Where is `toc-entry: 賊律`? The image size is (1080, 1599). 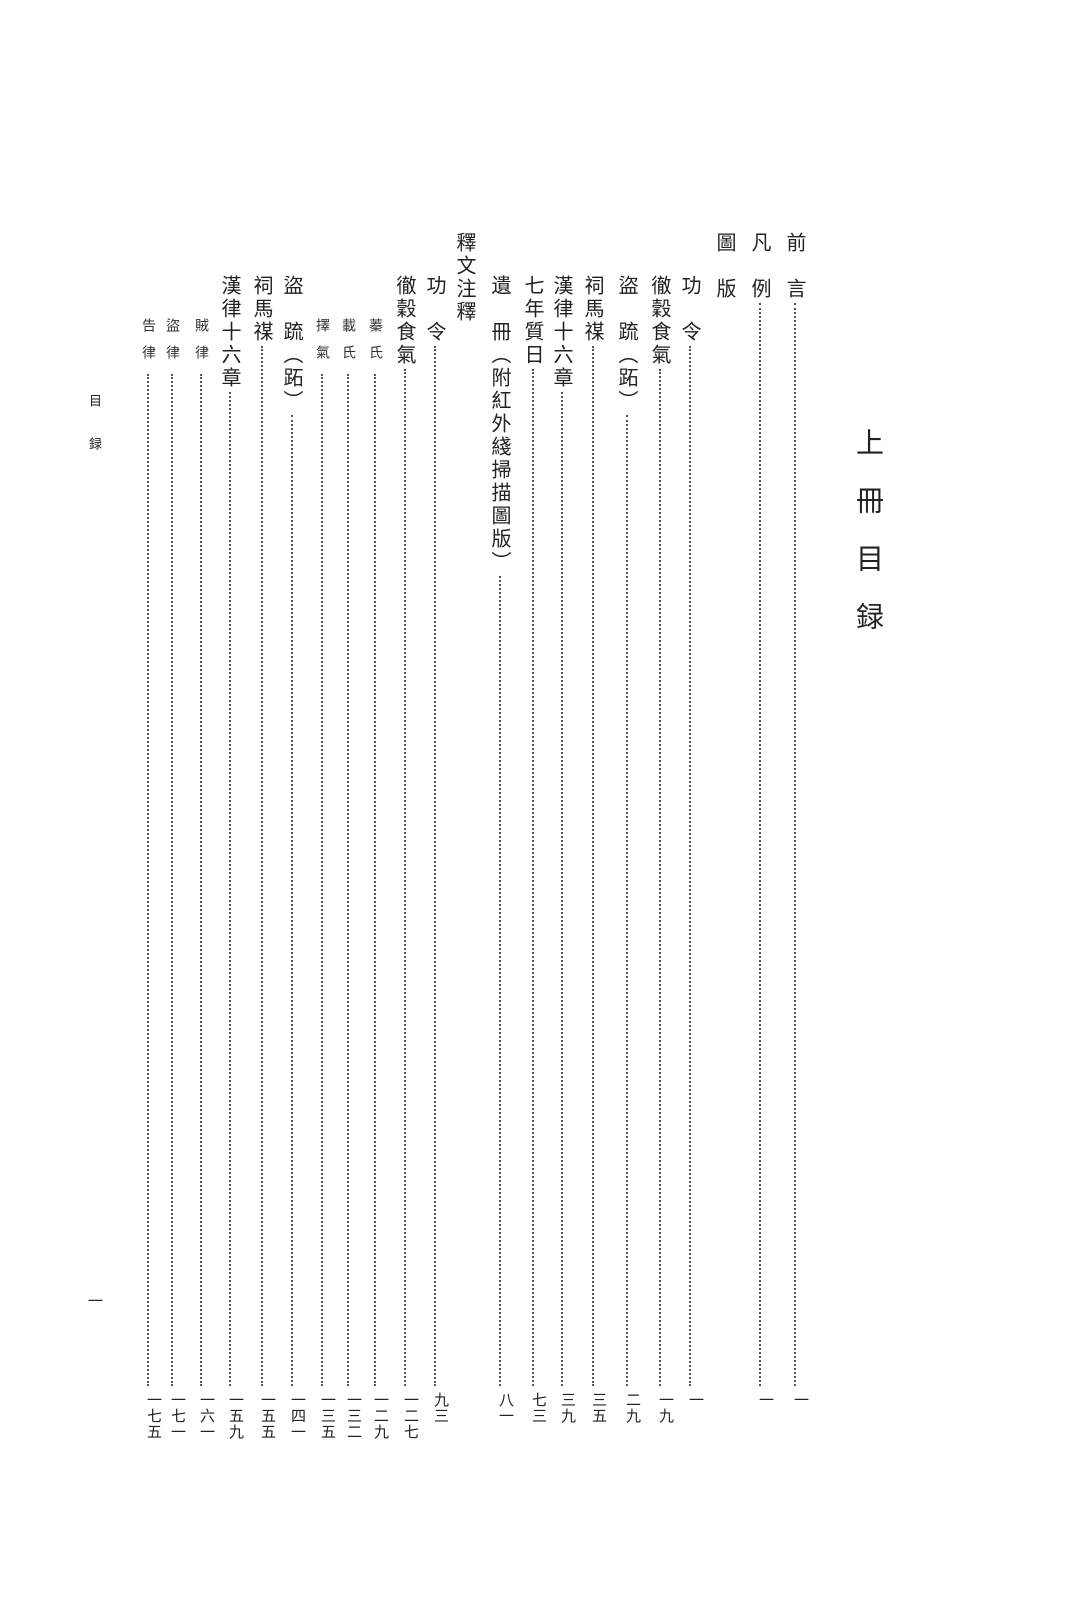
toc-entry: 賊律 is located at coordinates (201, 852).